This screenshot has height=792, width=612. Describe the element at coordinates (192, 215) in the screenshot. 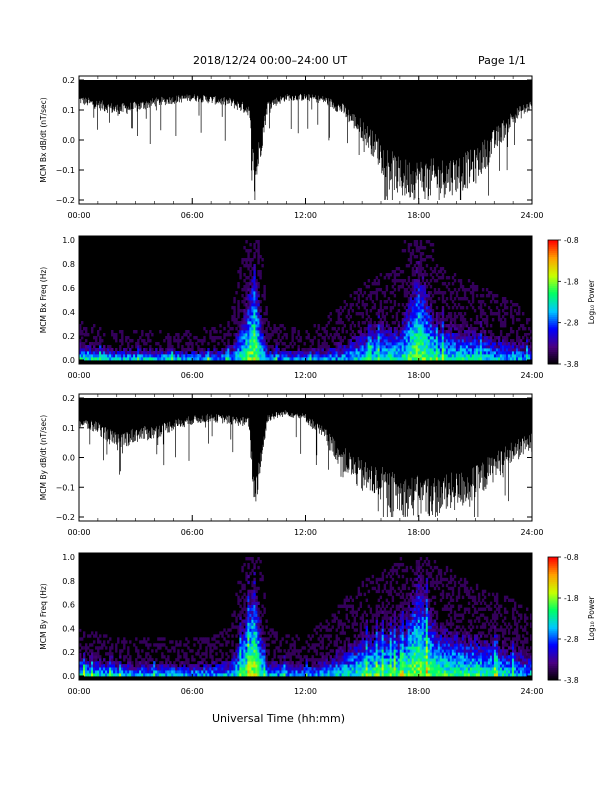

I see `x-tick-label: 06:00` at that location.